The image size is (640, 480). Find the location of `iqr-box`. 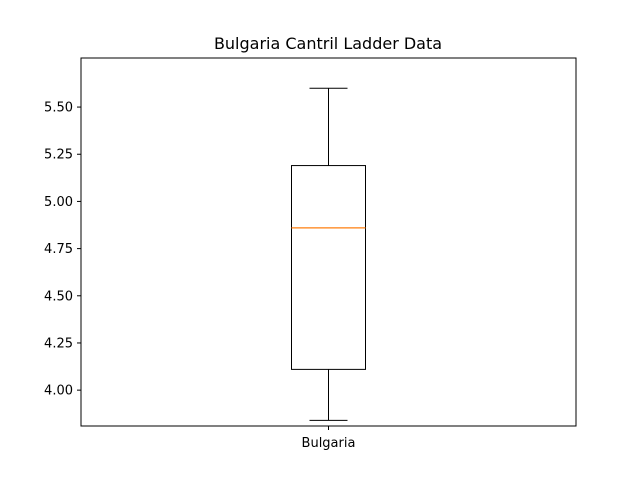

iqr-box is located at coordinates (328, 267).